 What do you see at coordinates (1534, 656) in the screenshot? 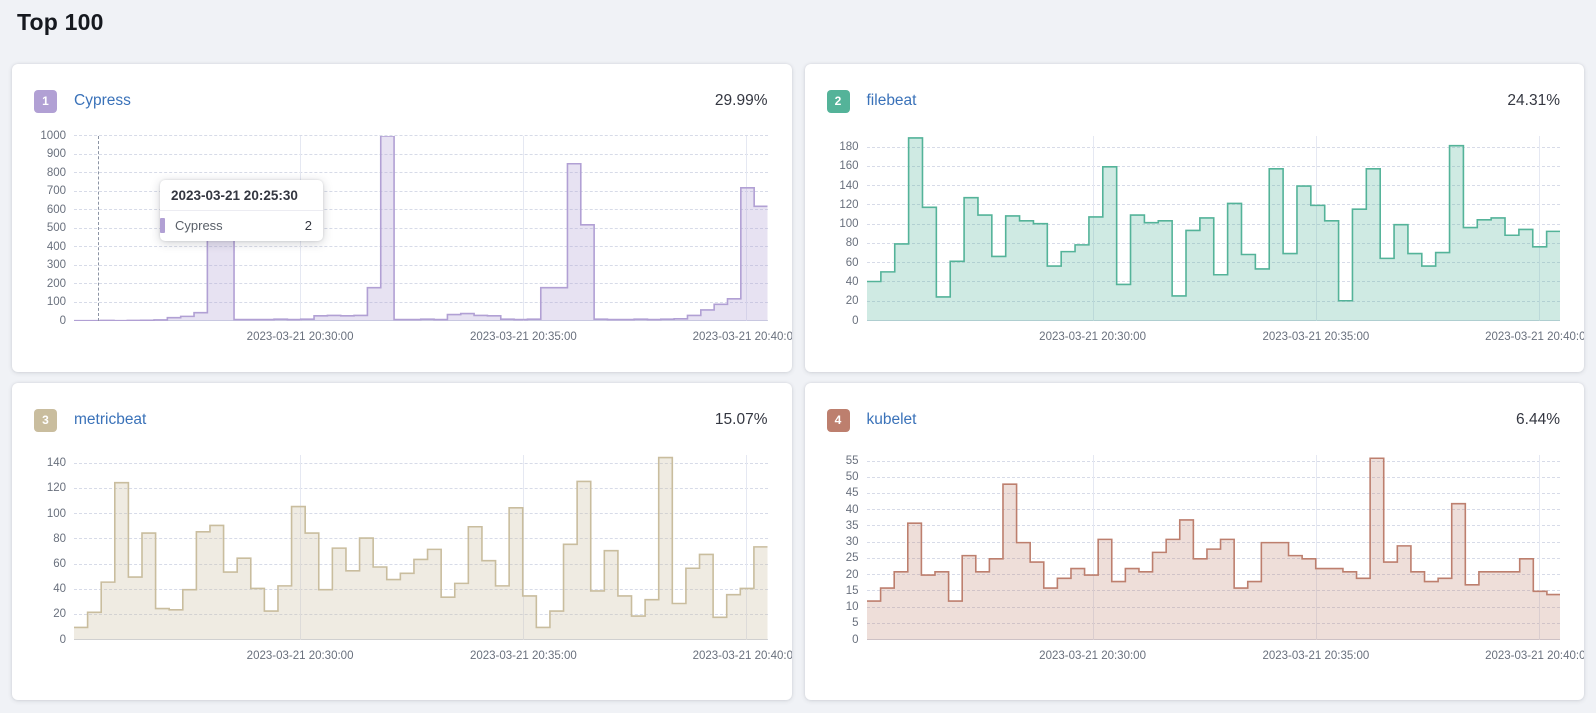
I see `x-axis-tick-label: 2023-03-21 20:40:00` at bounding box center [1534, 656].